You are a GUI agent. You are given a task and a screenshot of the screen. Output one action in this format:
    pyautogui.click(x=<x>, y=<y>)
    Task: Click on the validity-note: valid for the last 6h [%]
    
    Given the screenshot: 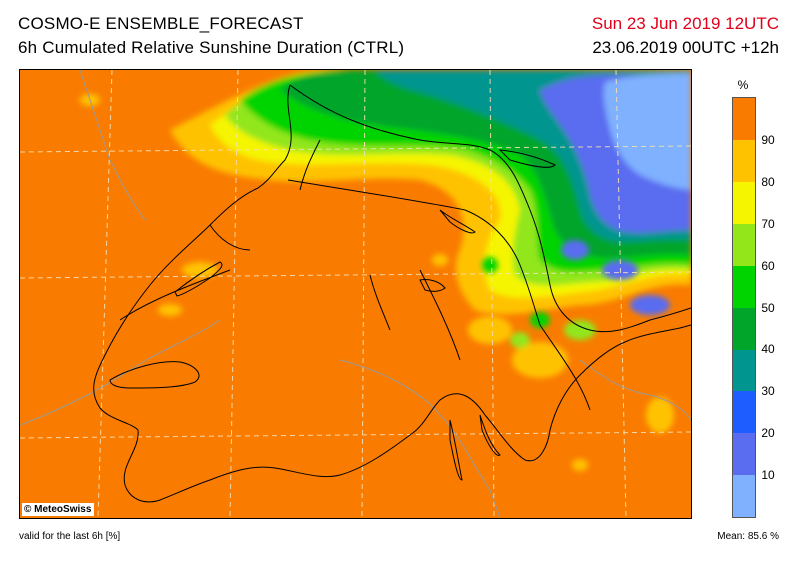 What is the action you would take?
    pyautogui.click(x=70, y=536)
    